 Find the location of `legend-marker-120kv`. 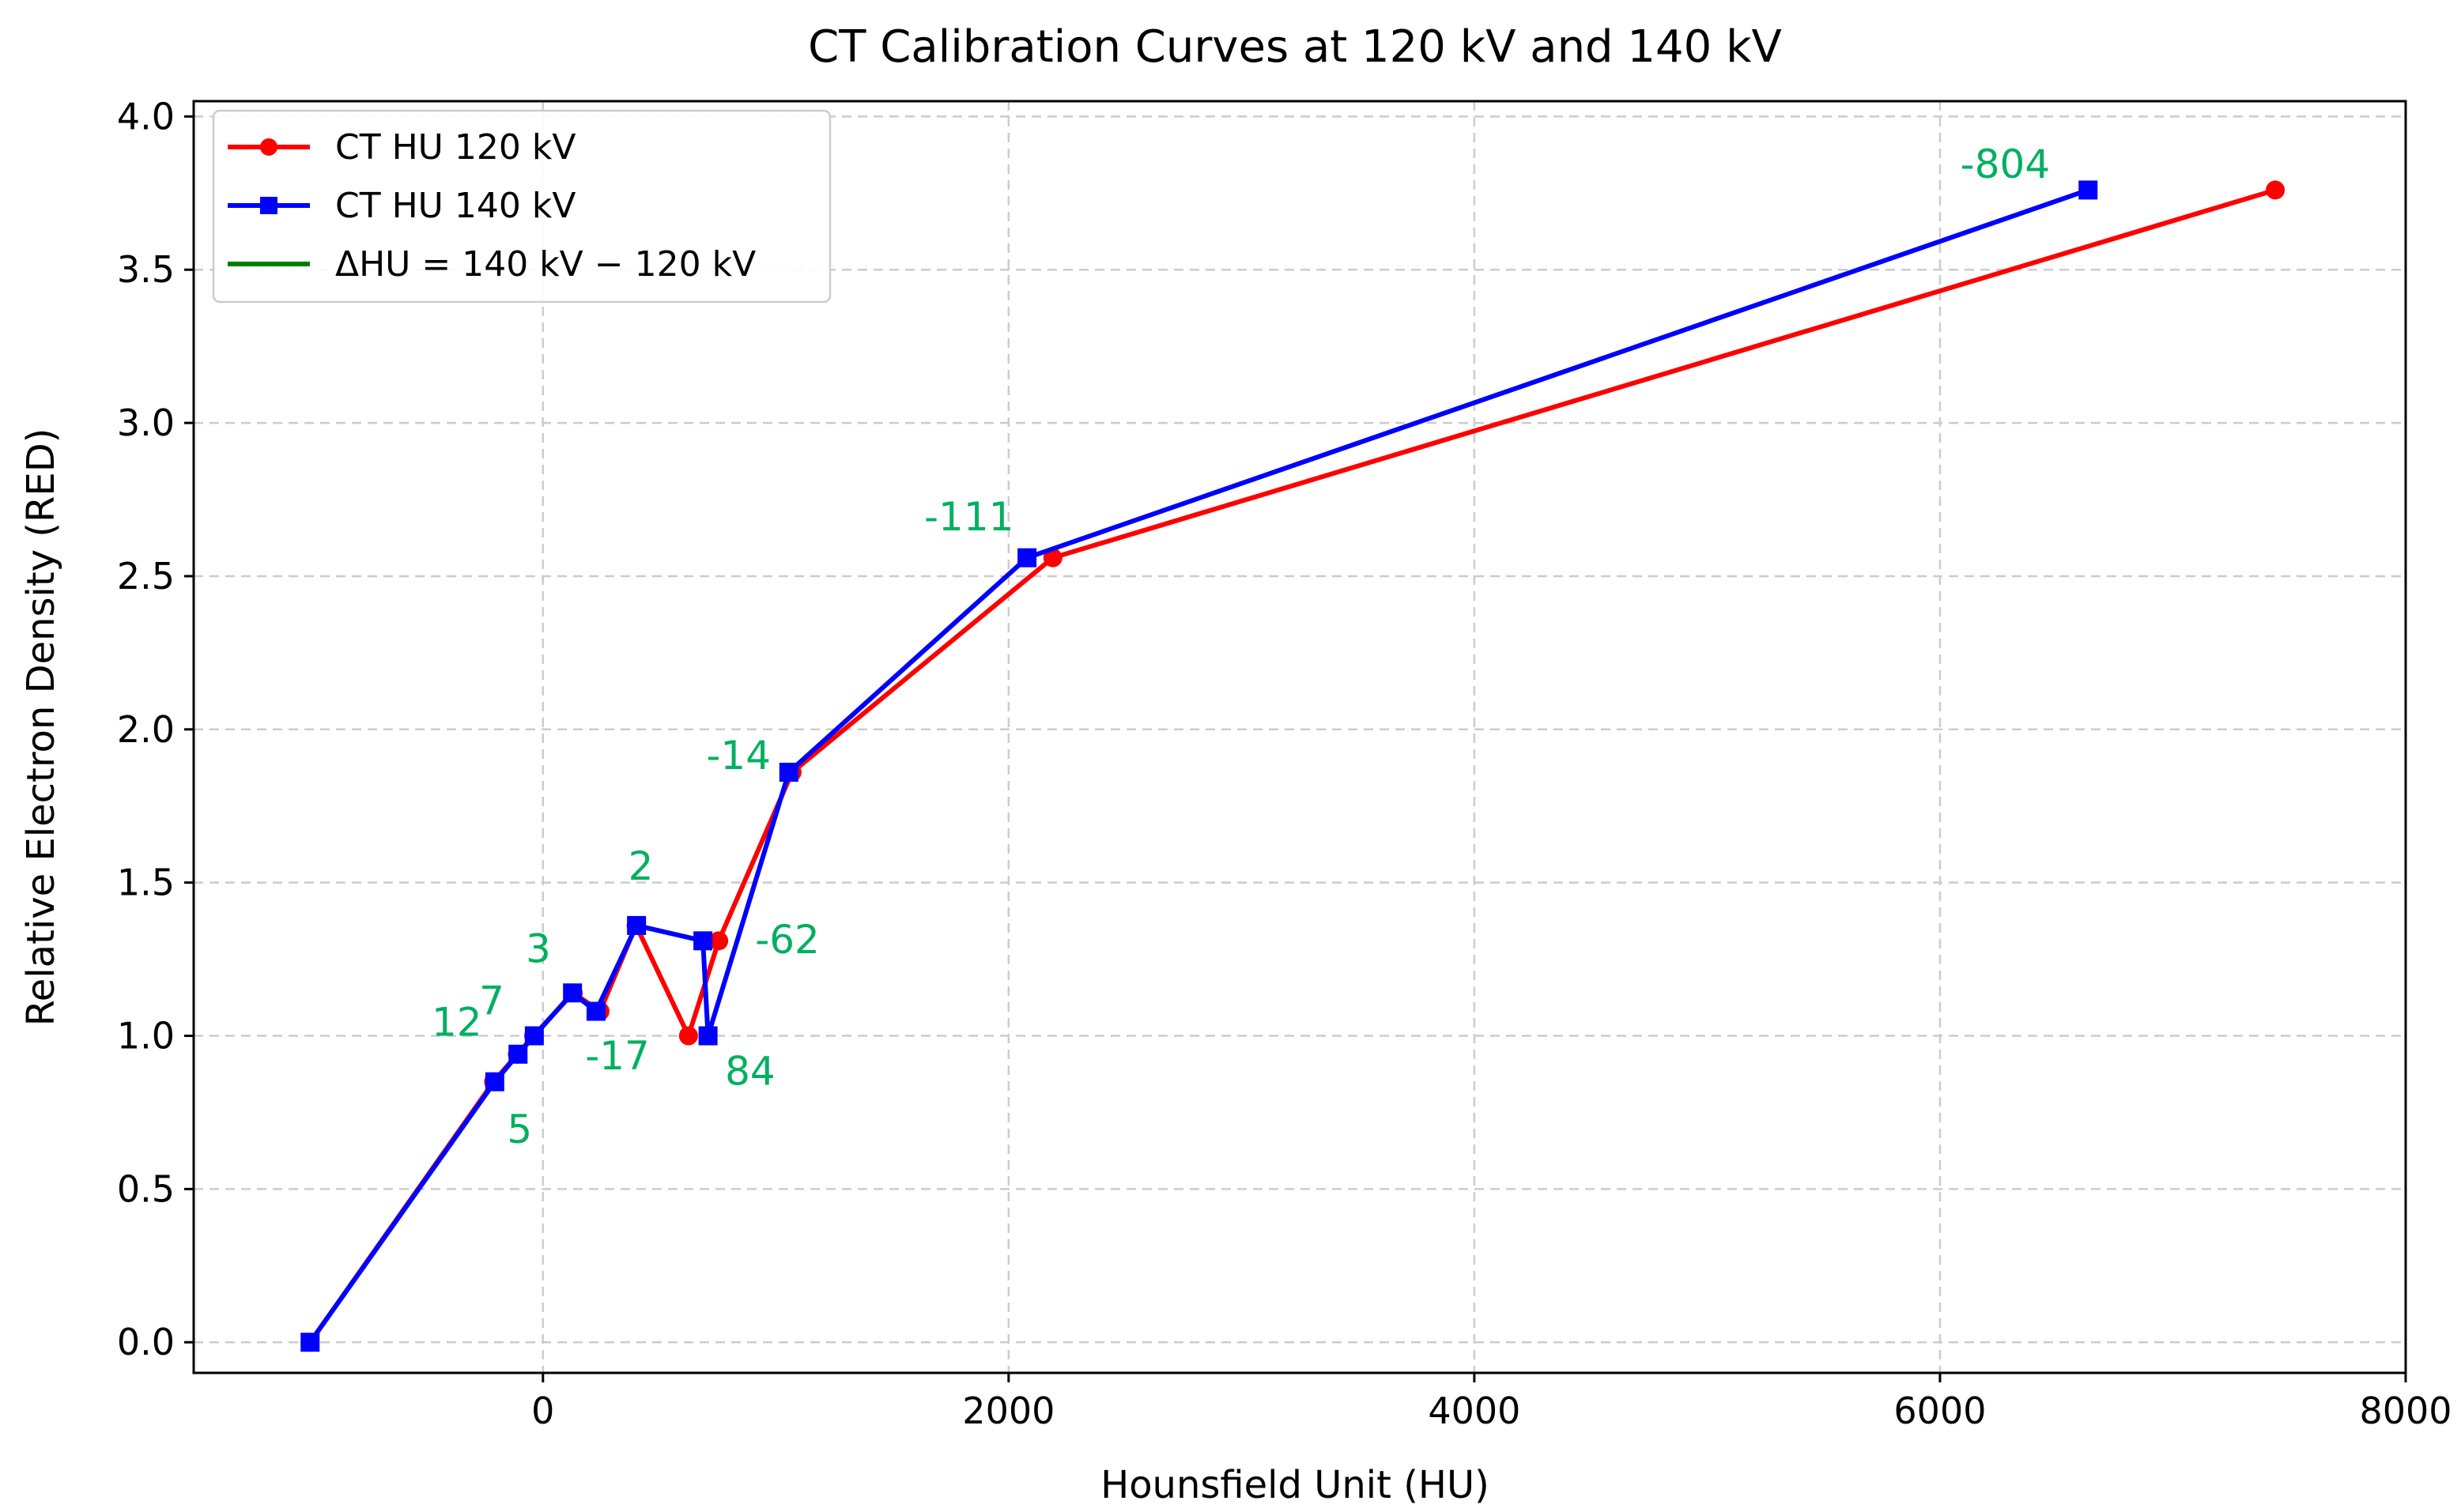

legend-marker-120kv is located at coordinates (268, 147).